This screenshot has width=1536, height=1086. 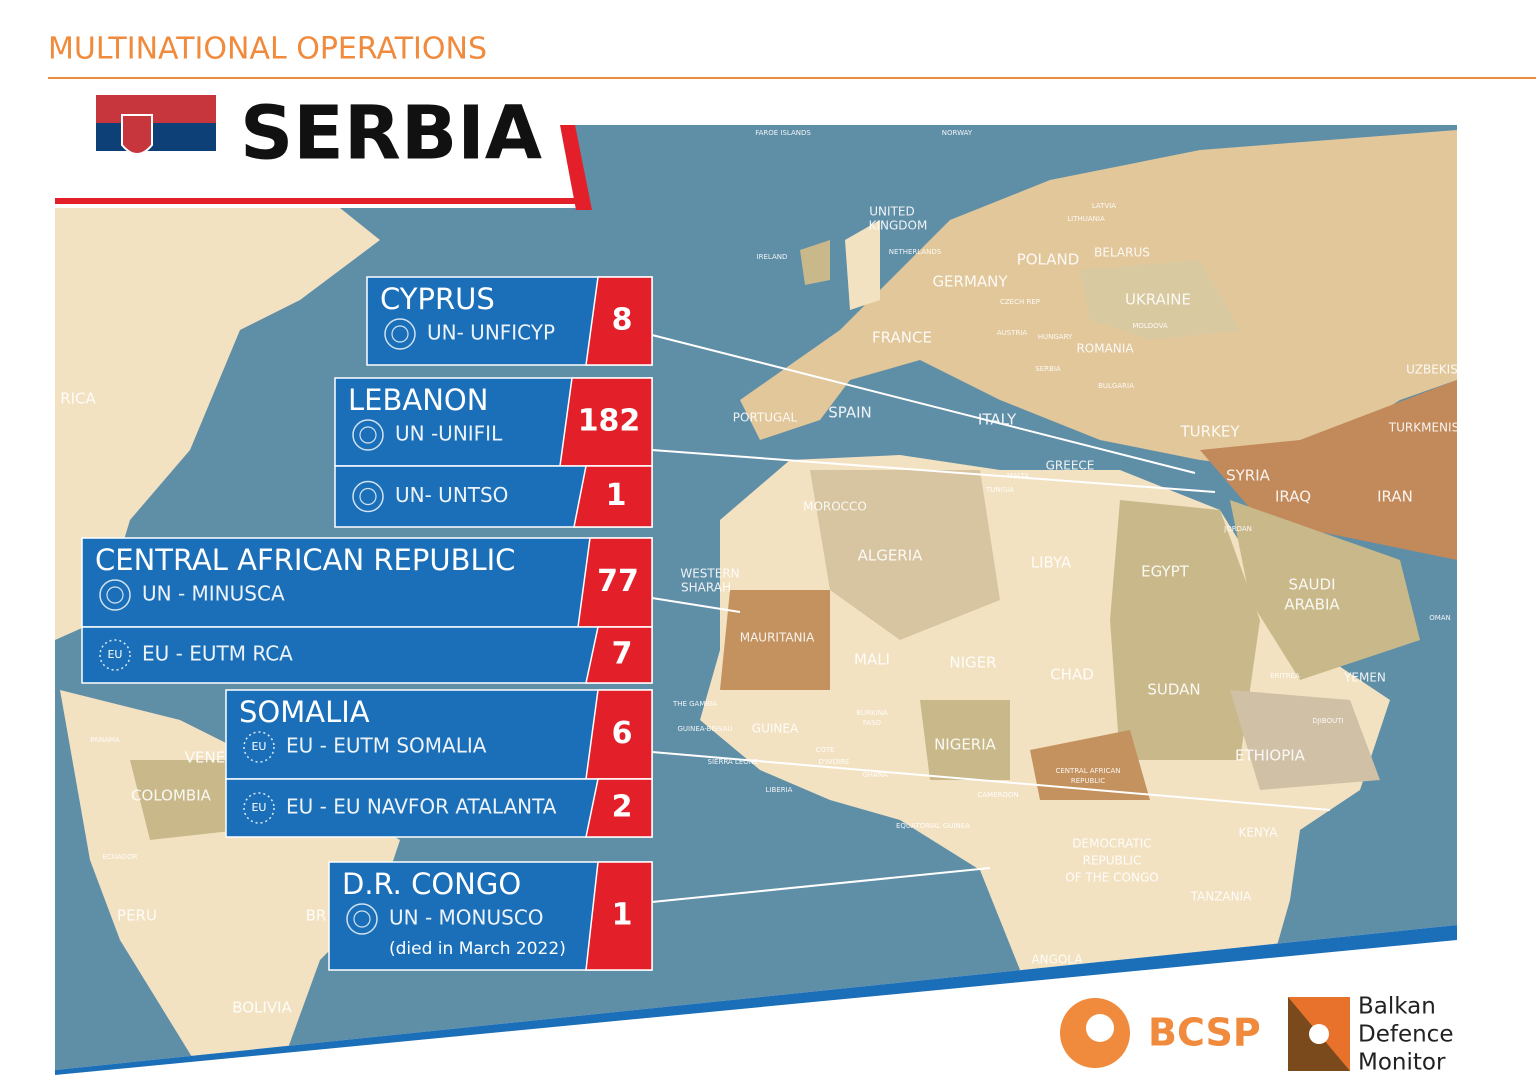 What do you see at coordinates (171, 796) in the screenshot?
I see `map-label: COLOMBIA` at bounding box center [171, 796].